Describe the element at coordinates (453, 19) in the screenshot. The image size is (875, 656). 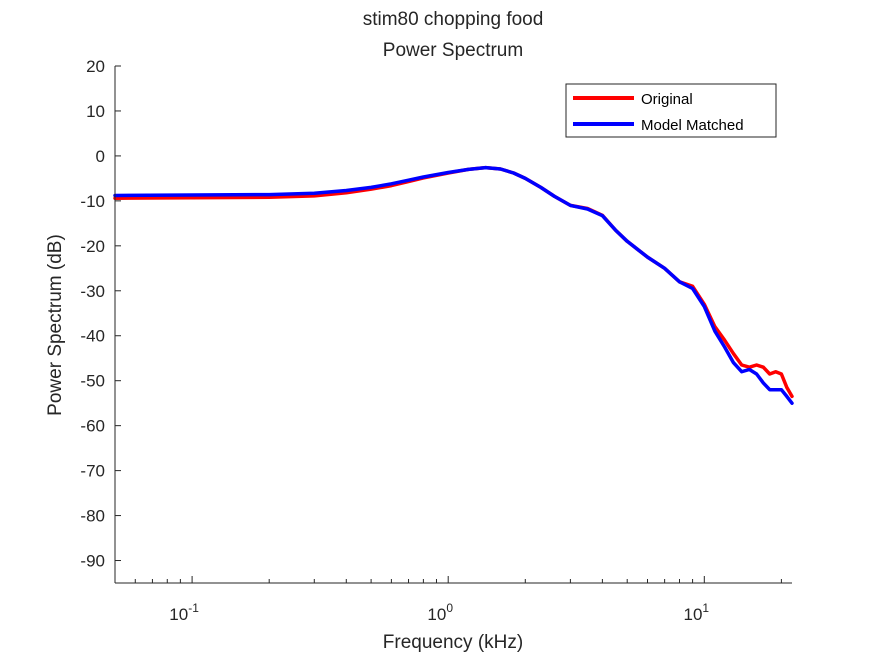
I see `chart-title-line1: stim80 chopping food` at that location.